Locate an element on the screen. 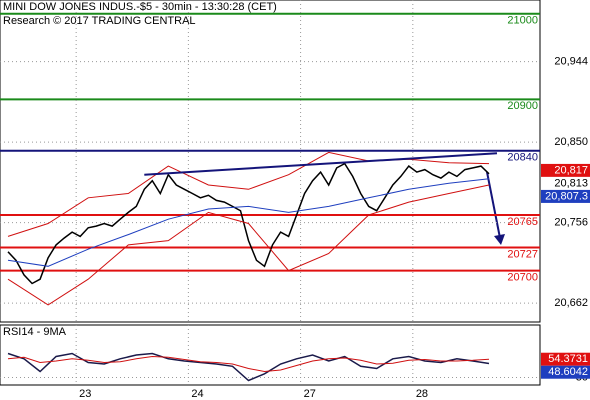  price-label: 54.3731 is located at coordinates (568, 359).